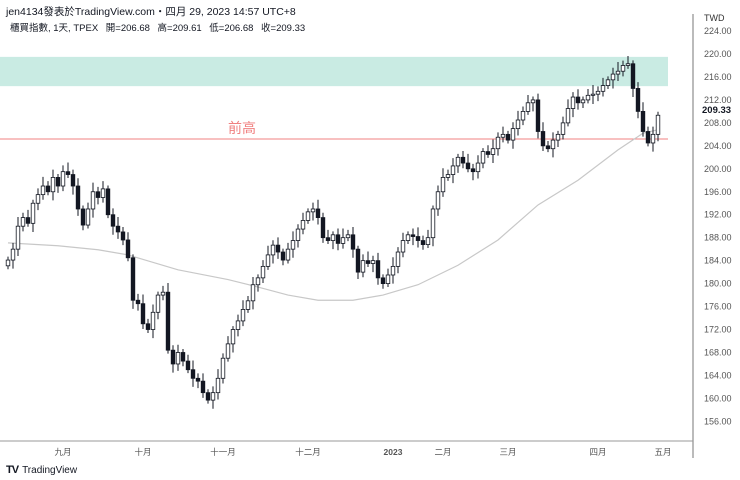 This screenshot has height=480, width=740. Describe the element at coordinates (231, 28) in the screenshot. I see `low-value: 低=206.68` at that location.